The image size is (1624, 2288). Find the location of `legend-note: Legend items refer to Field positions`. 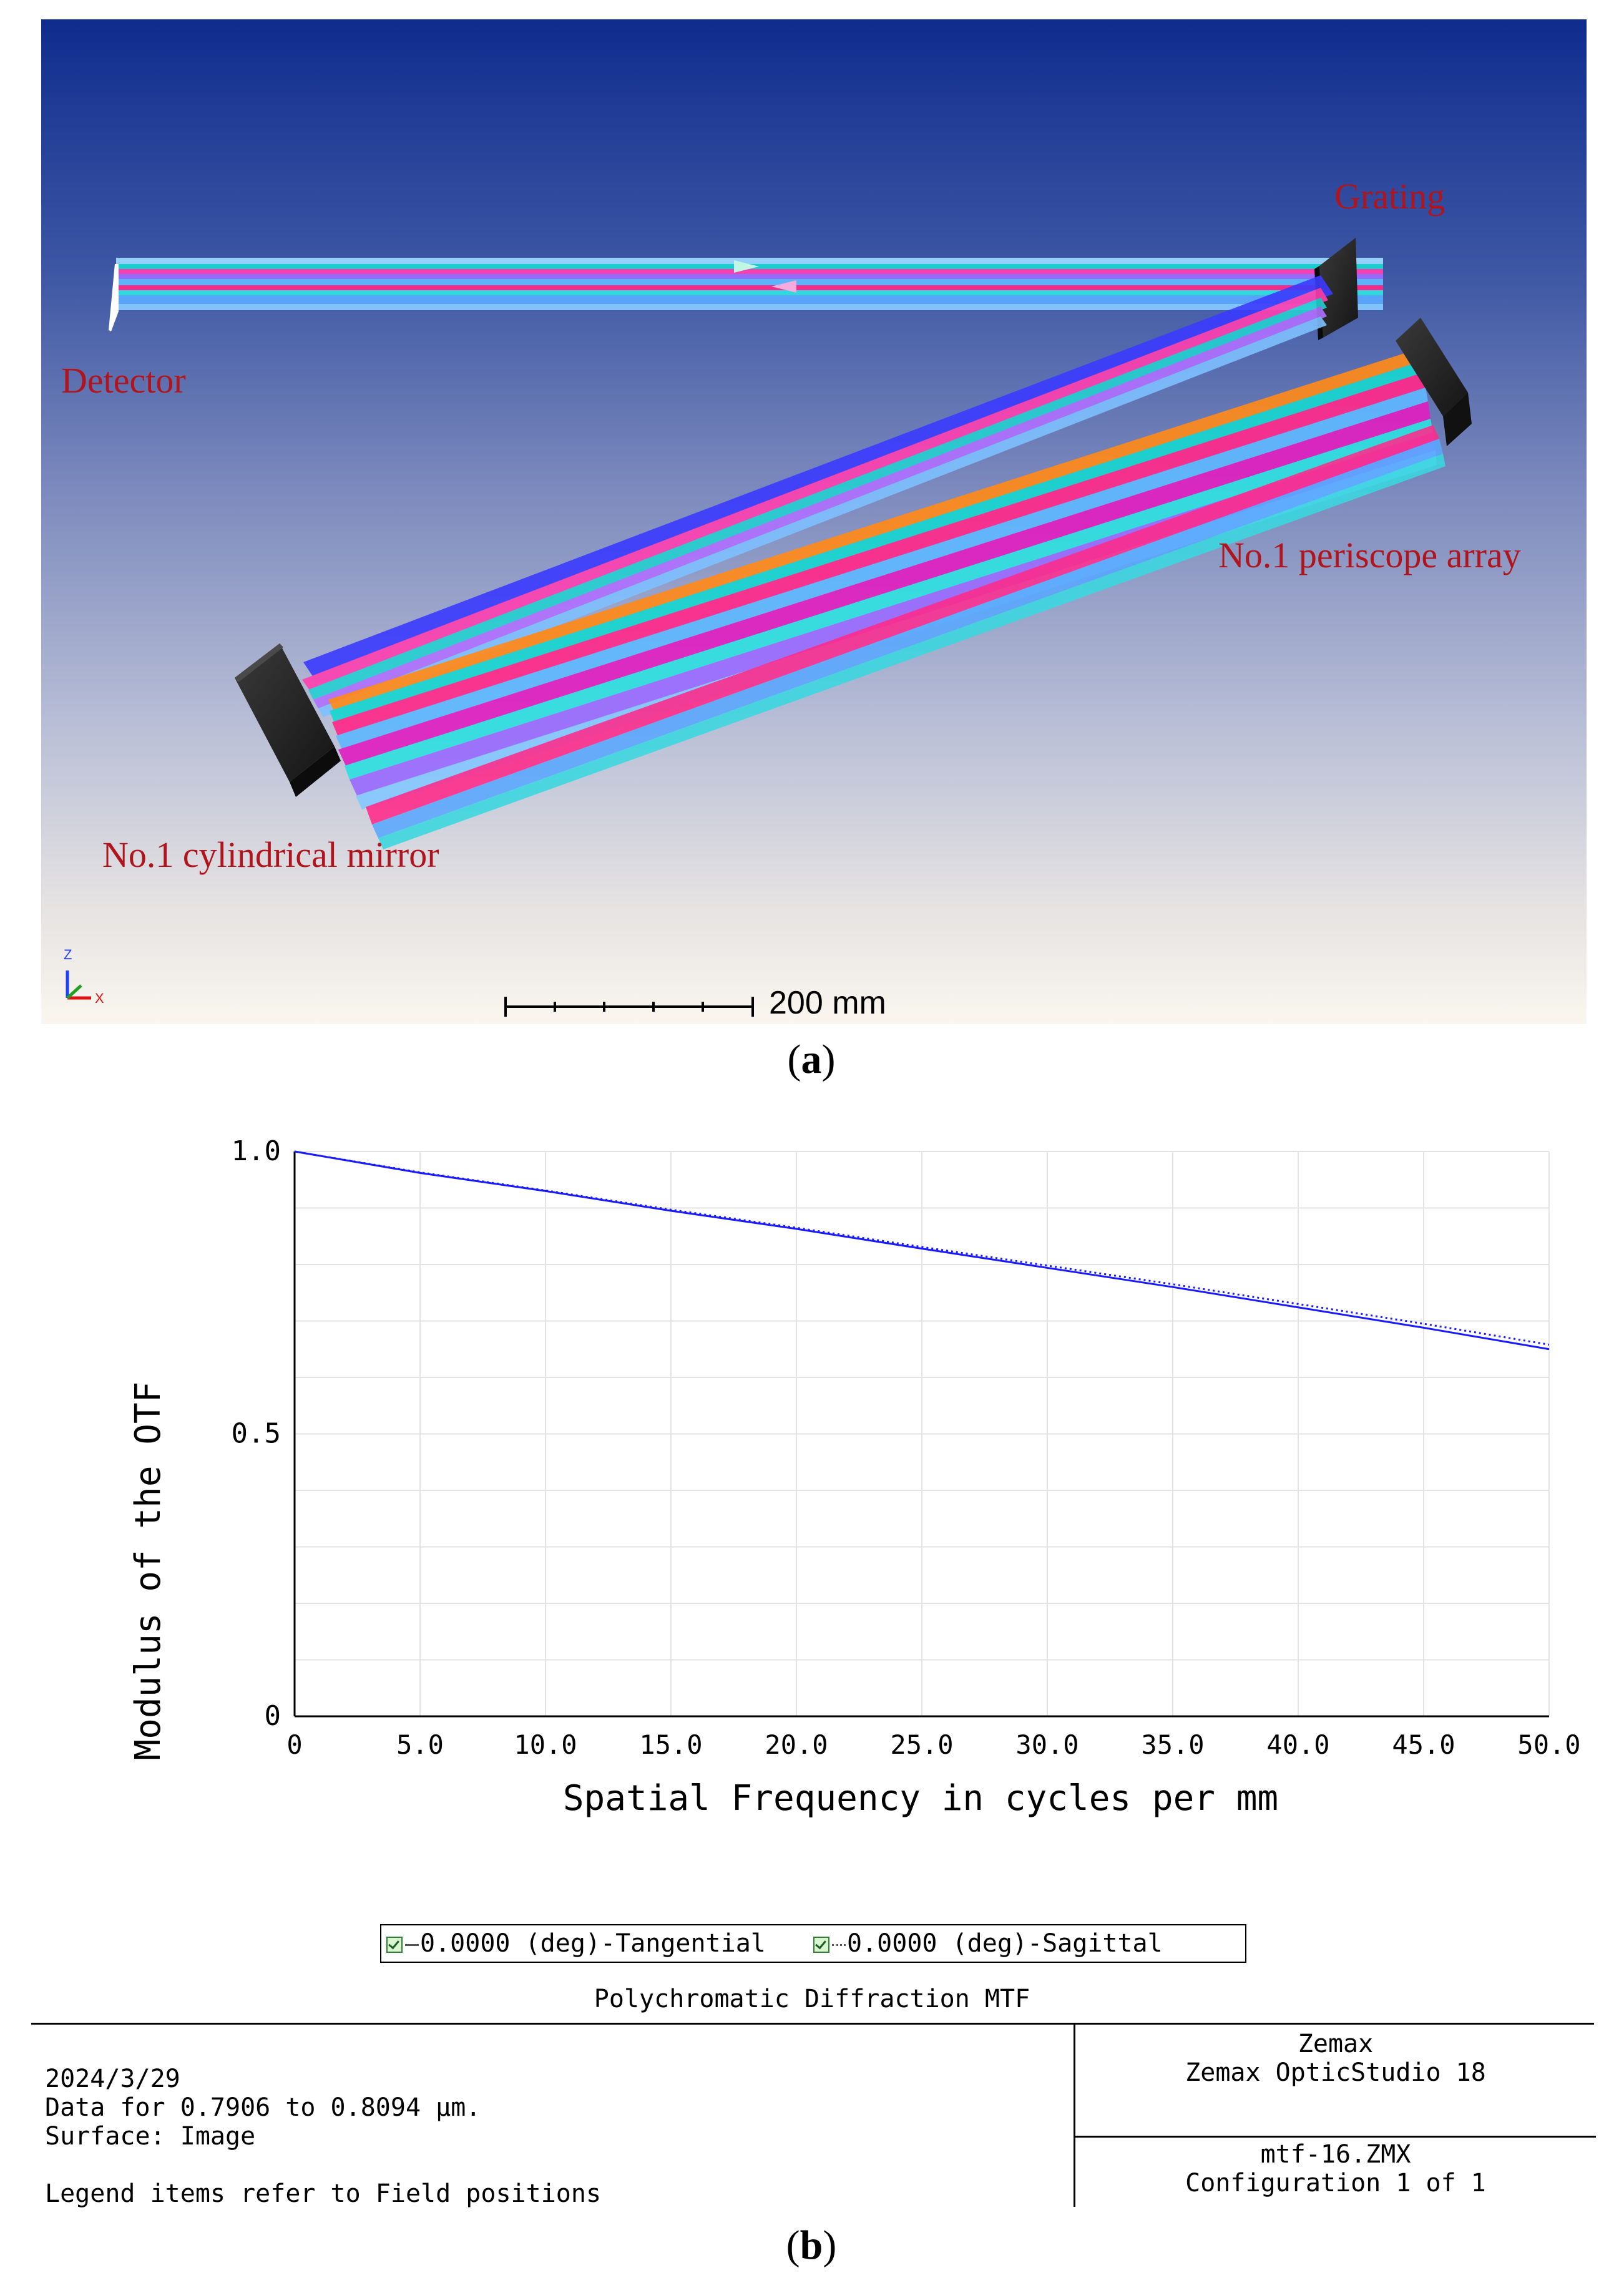

legend-note: Legend items refer to Field positions is located at coordinates (324, 2193).